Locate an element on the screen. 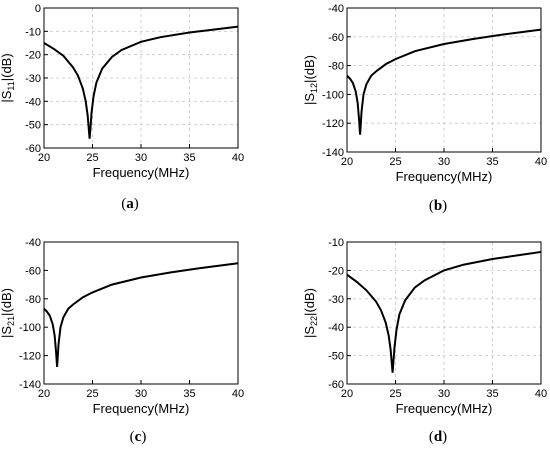 This screenshot has height=450, width=550. panel-label: (a) is located at coordinates (130, 204).